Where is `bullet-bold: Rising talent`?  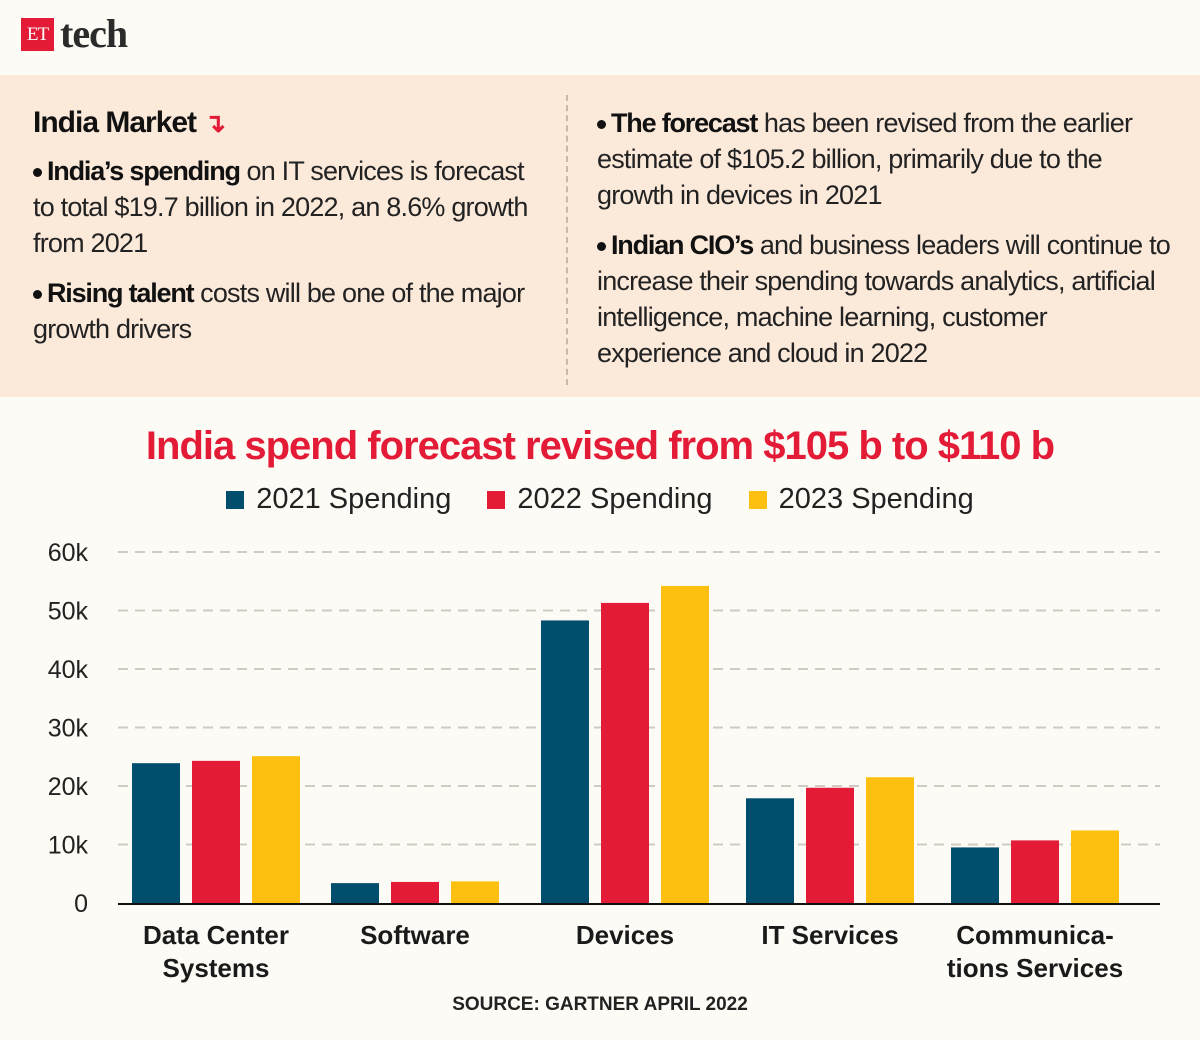 bullet-bold: Rising talent is located at coordinates (121, 293).